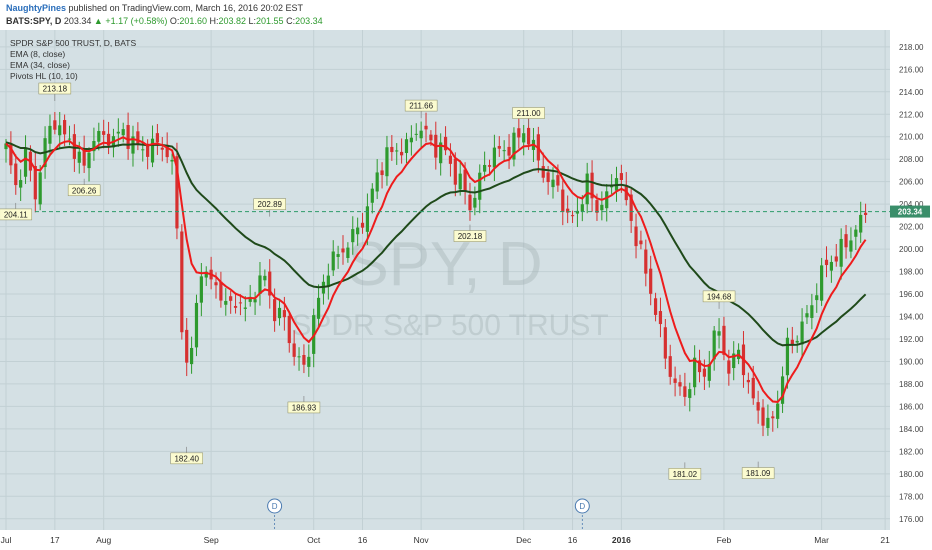  What do you see at coordinates (314, 540) in the screenshot?
I see `x-tick-label: Oct` at bounding box center [314, 540].